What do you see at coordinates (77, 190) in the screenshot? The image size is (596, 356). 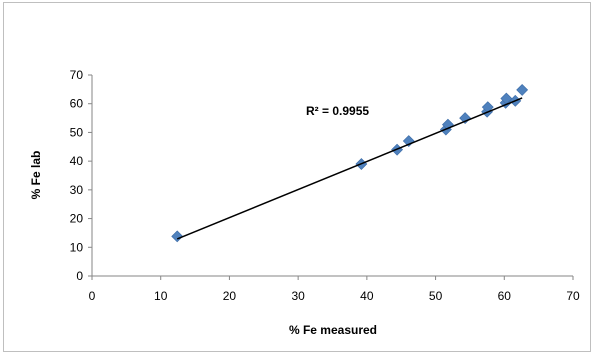 I see `y-tick-label: 30` at bounding box center [77, 190].